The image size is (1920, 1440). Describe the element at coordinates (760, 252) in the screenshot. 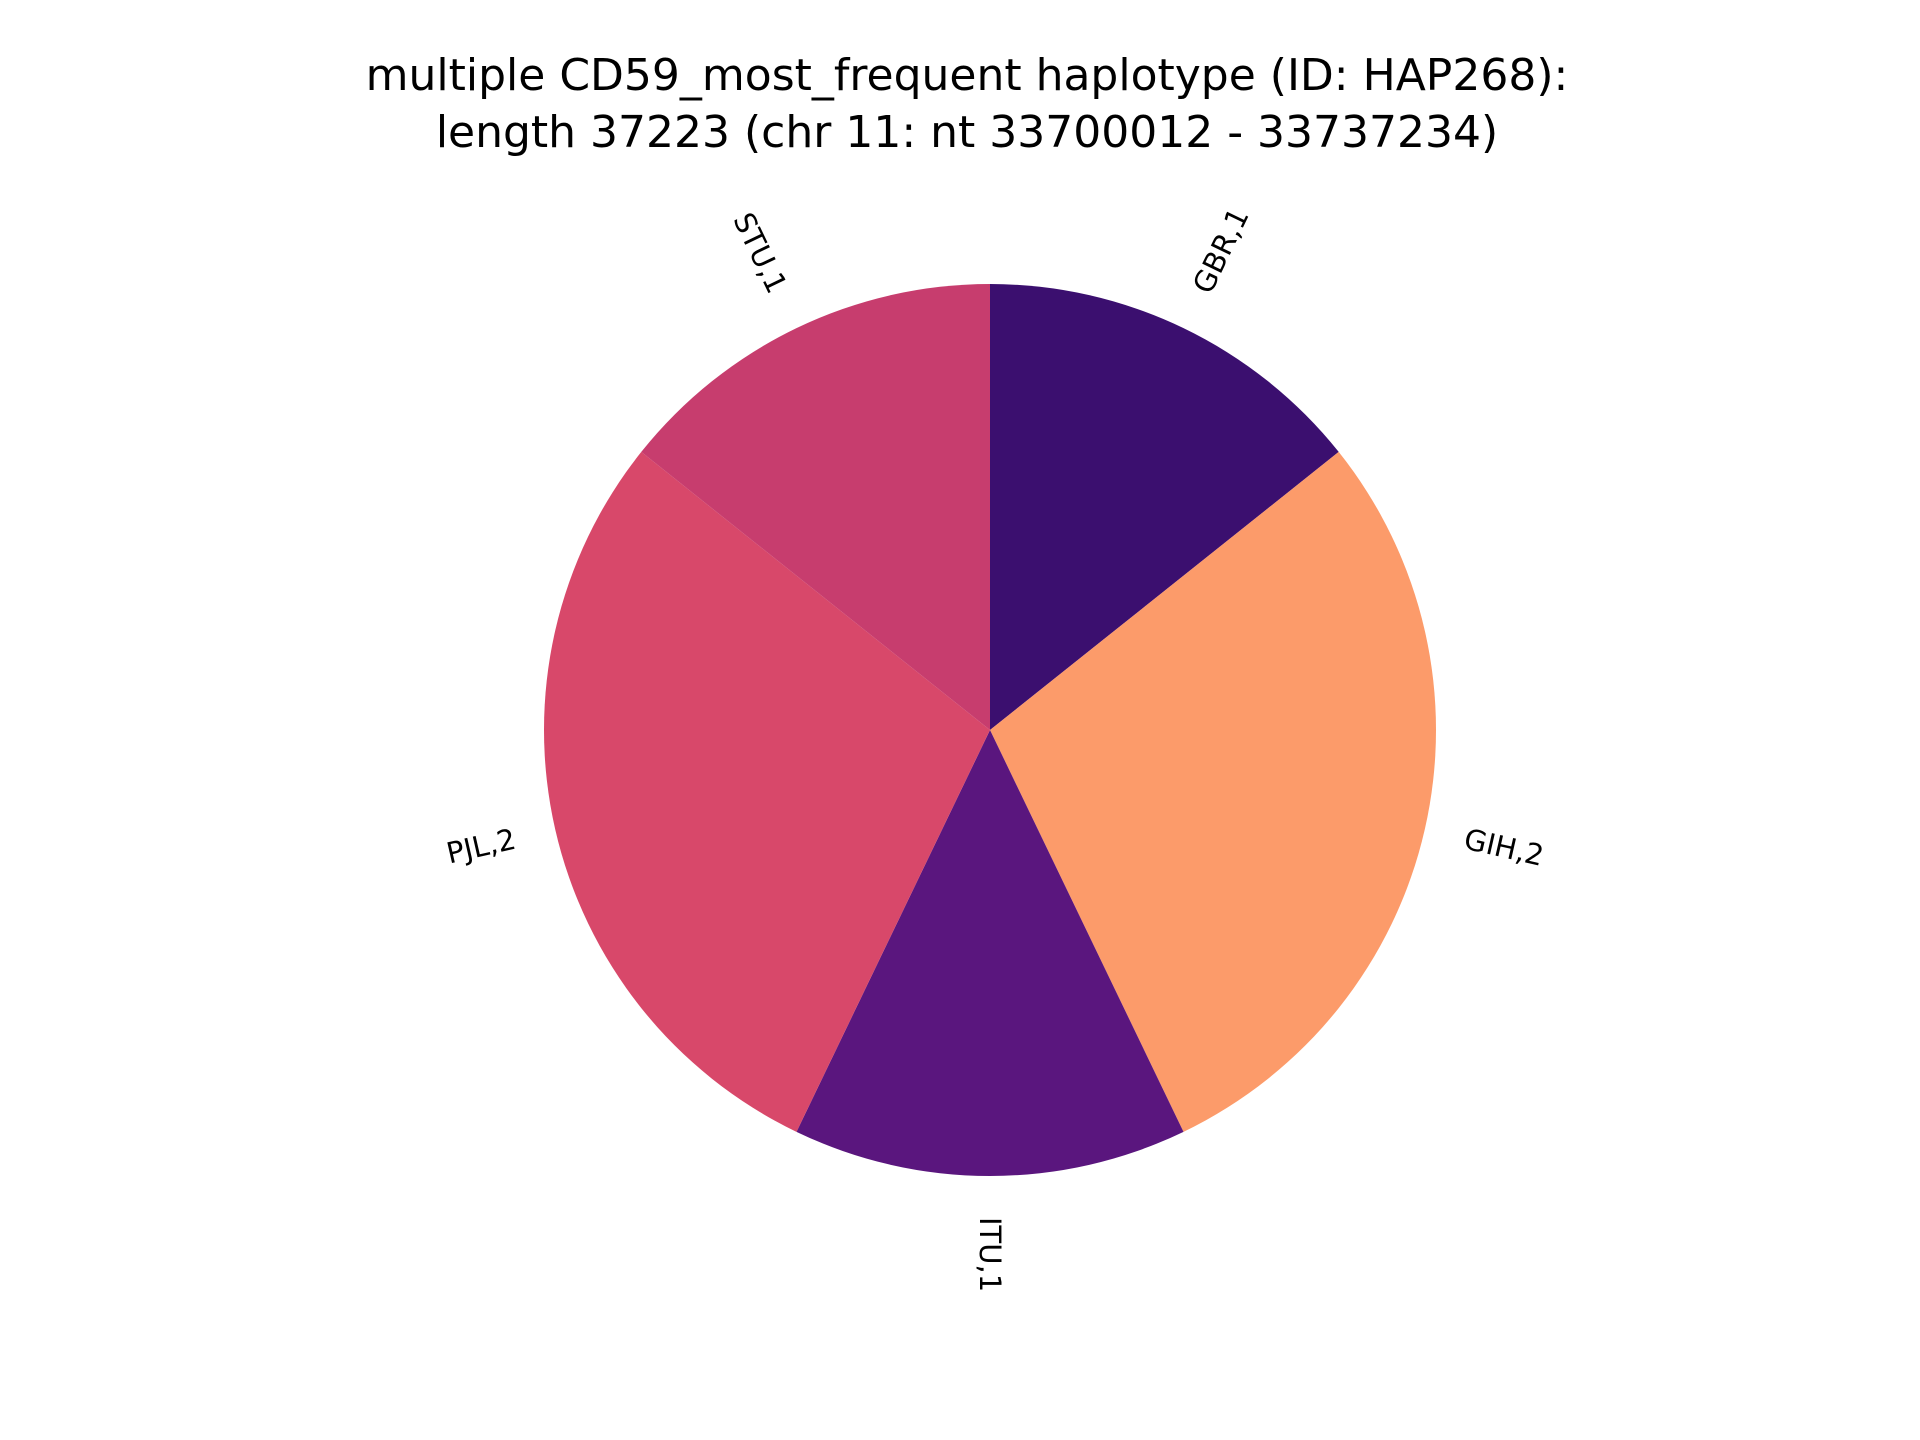

I see `pie-label-stu: STU,1` at that location.